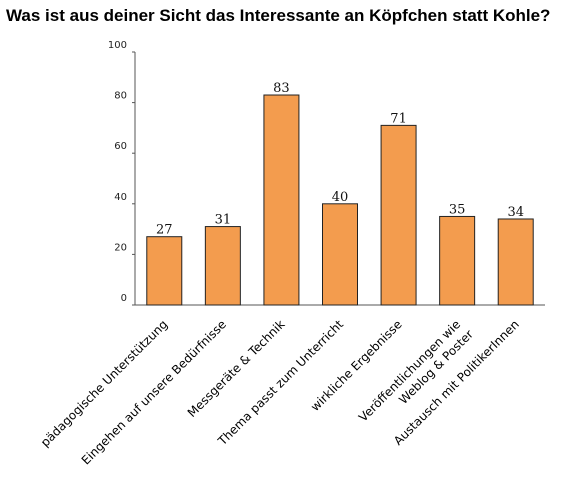  I want to click on category-label-line: Veröffentlichungen wie, so click(409, 370).